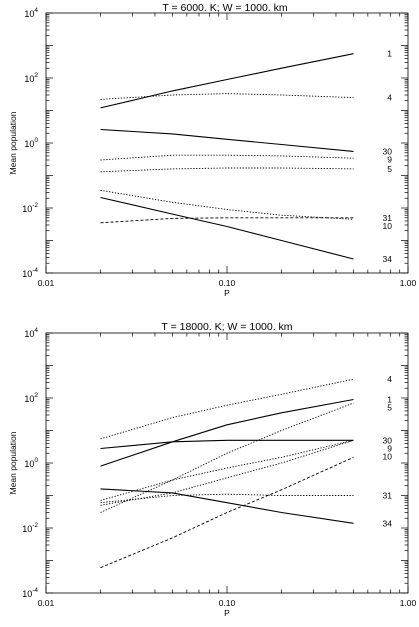  Describe the element at coordinates (227, 293) in the screenshot. I see `x-axis-label-1: P` at that location.